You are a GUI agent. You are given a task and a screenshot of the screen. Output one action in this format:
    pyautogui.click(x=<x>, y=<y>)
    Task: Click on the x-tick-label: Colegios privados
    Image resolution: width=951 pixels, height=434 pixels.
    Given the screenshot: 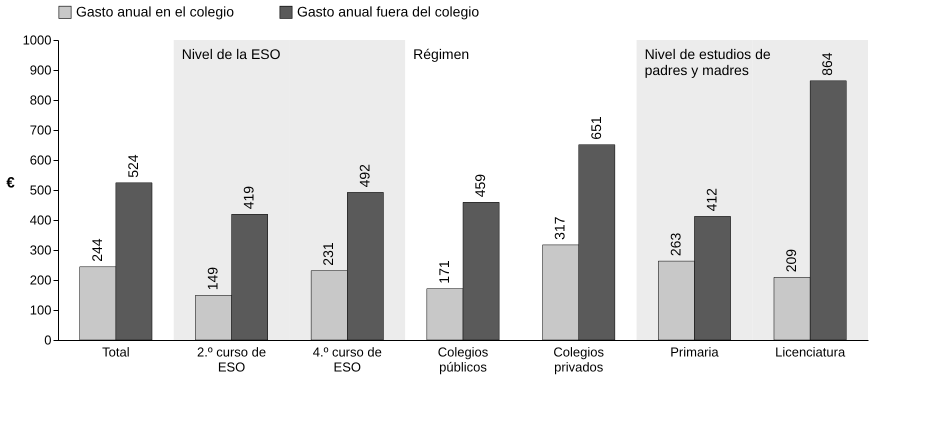 What is the action you would take?
    pyautogui.click(x=578, y=359)
    